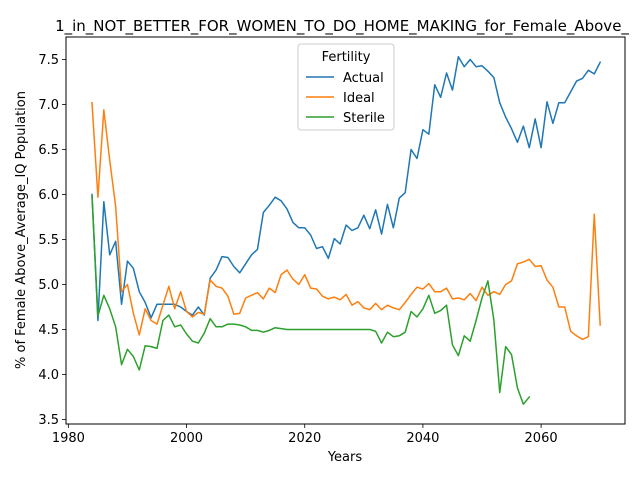  Describe the element at coordinates (48, 330) in the screenshot. I see `y-tick-label: 4.5` at that location.